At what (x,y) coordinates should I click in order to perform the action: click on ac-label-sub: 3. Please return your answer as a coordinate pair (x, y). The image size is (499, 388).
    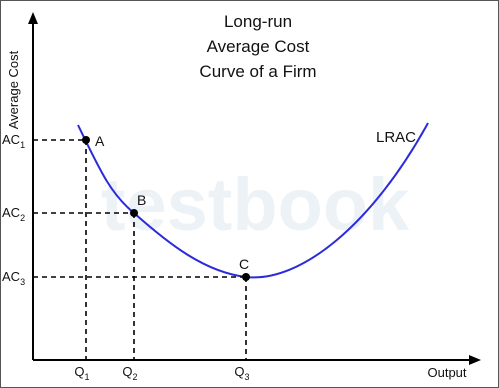
    Looking at the image, I should click on (22, 282).